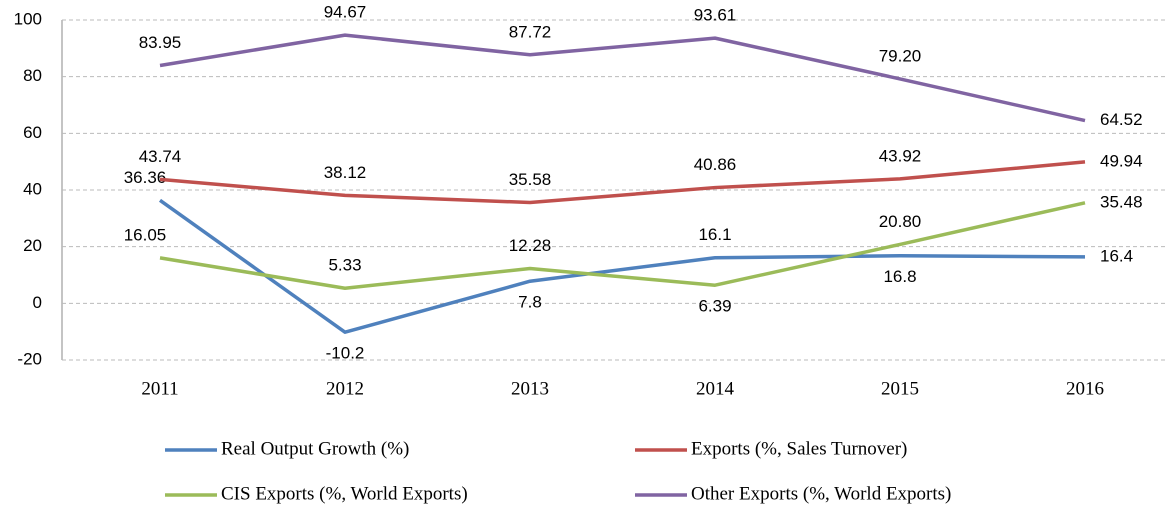 This screenshot has height=509, width=1168. Describe the element at coordinates (530, 179) in the screenshot. I see `data-label: 35.58` at that location.